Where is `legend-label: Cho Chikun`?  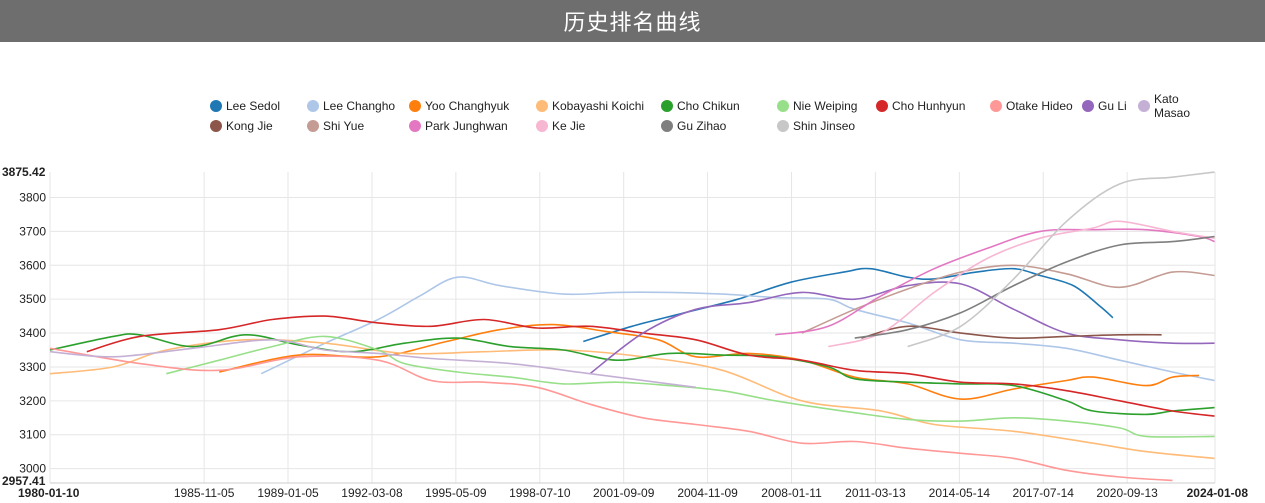
legend-label: Cho Chikun is located at coordinates (708, 106).